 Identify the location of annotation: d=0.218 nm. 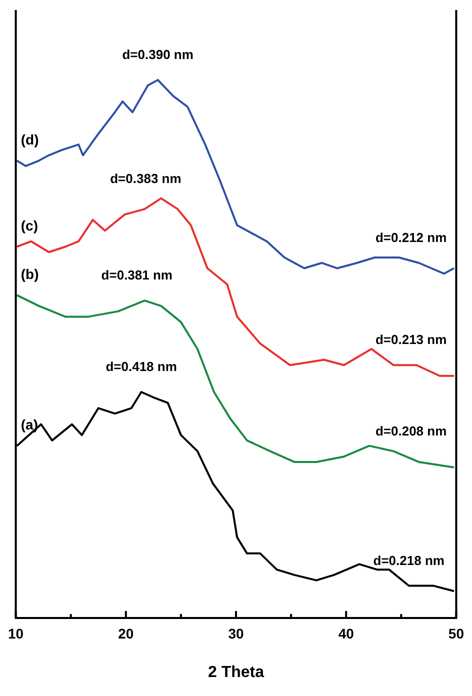
(408, 560).